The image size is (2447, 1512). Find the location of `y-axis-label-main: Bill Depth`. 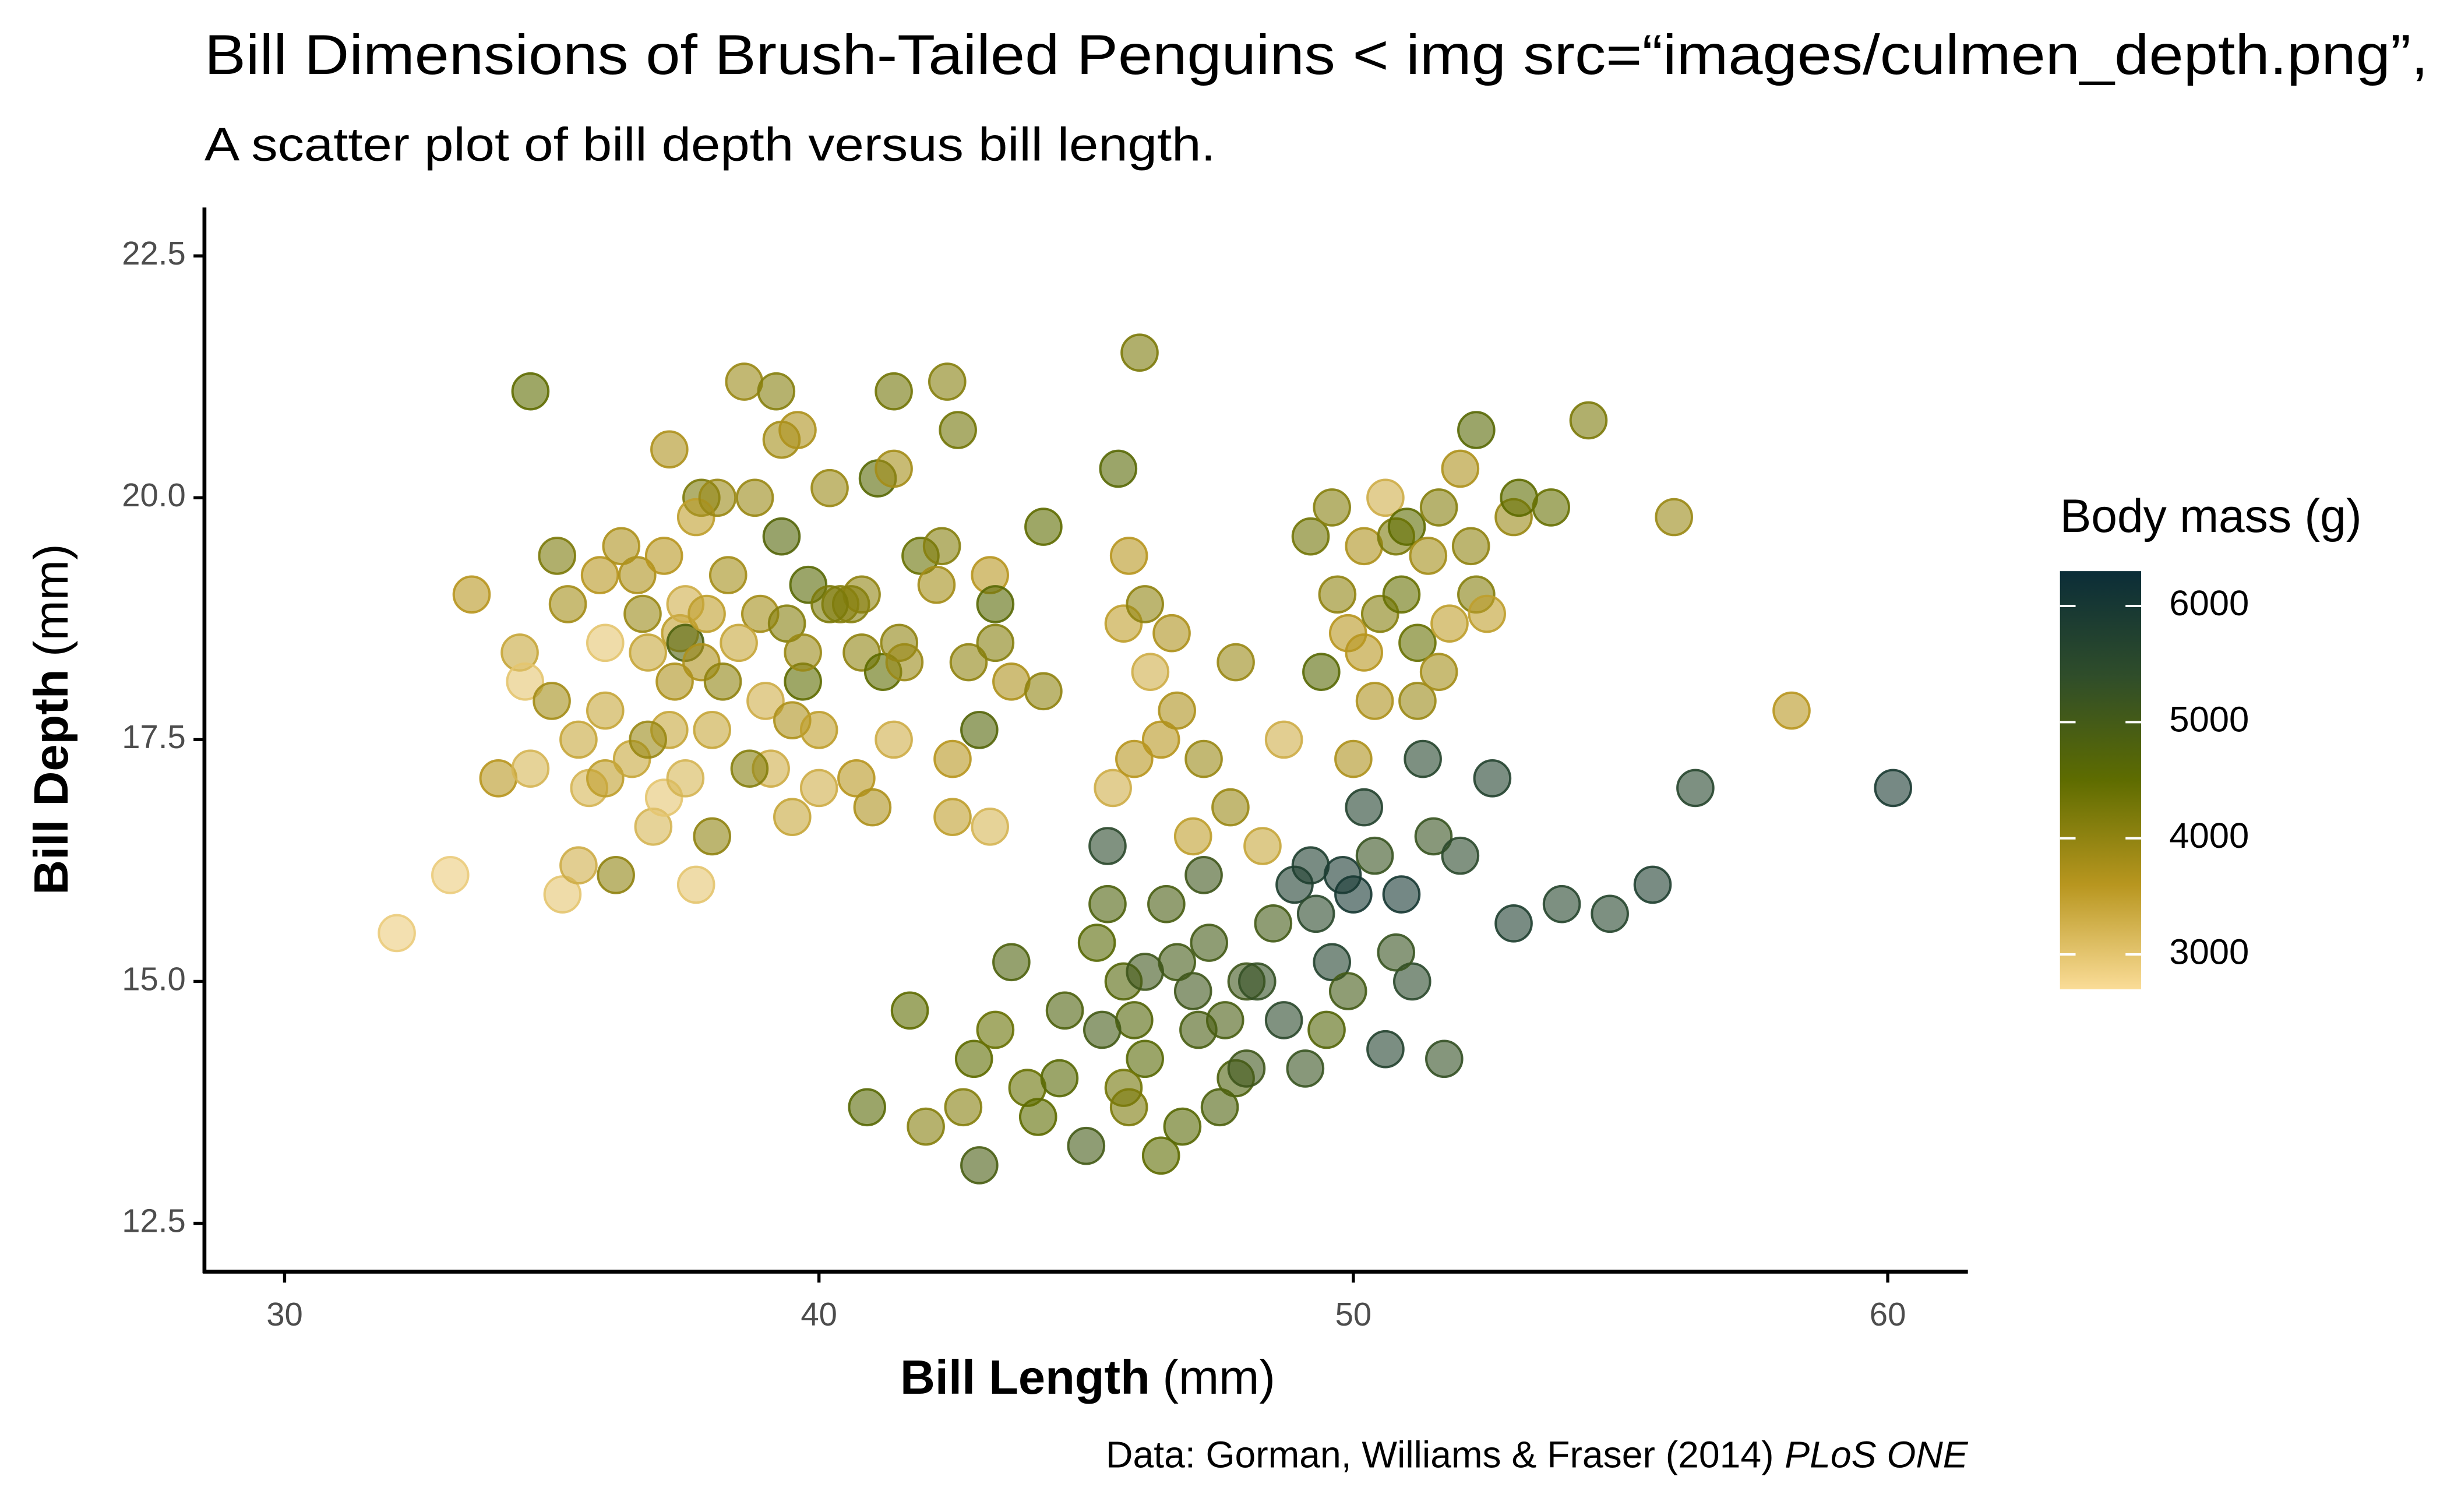

y-axis-label-main: Bill Depth is located at coordinates (51, 782).